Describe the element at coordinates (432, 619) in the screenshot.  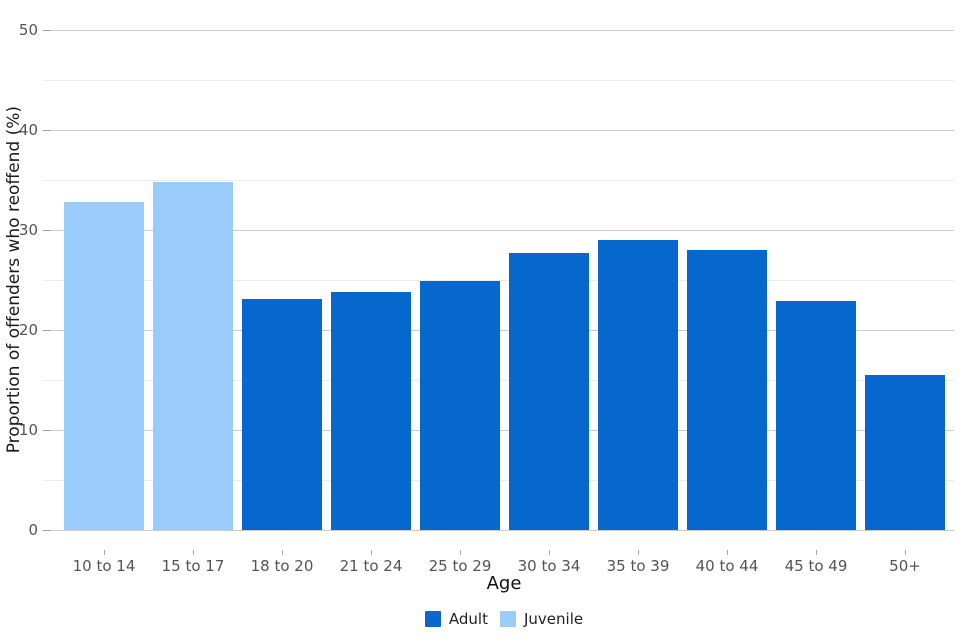
I see `legend-swatch-adult` at that location.